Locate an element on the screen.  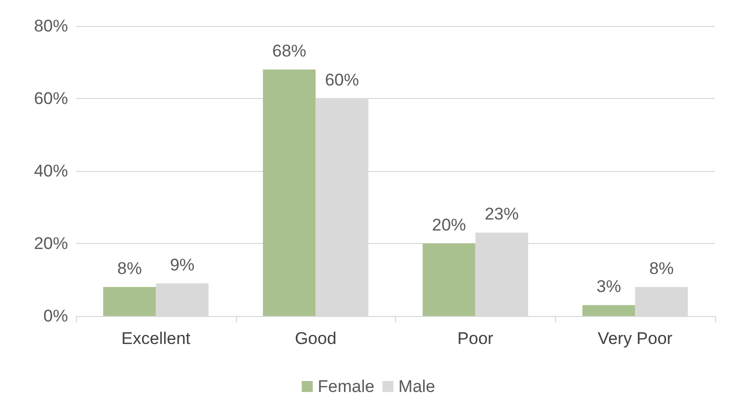
y-tick-label: 80% is located at coordinates (51, 26).